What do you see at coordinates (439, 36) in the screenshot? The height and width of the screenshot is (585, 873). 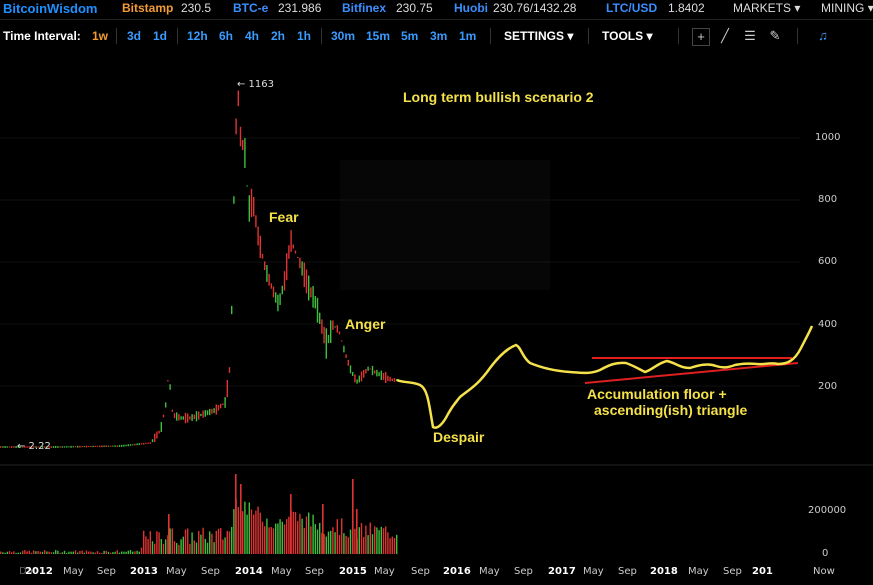 I see `interval-3m: 3m` at bounding box center [439, 36].